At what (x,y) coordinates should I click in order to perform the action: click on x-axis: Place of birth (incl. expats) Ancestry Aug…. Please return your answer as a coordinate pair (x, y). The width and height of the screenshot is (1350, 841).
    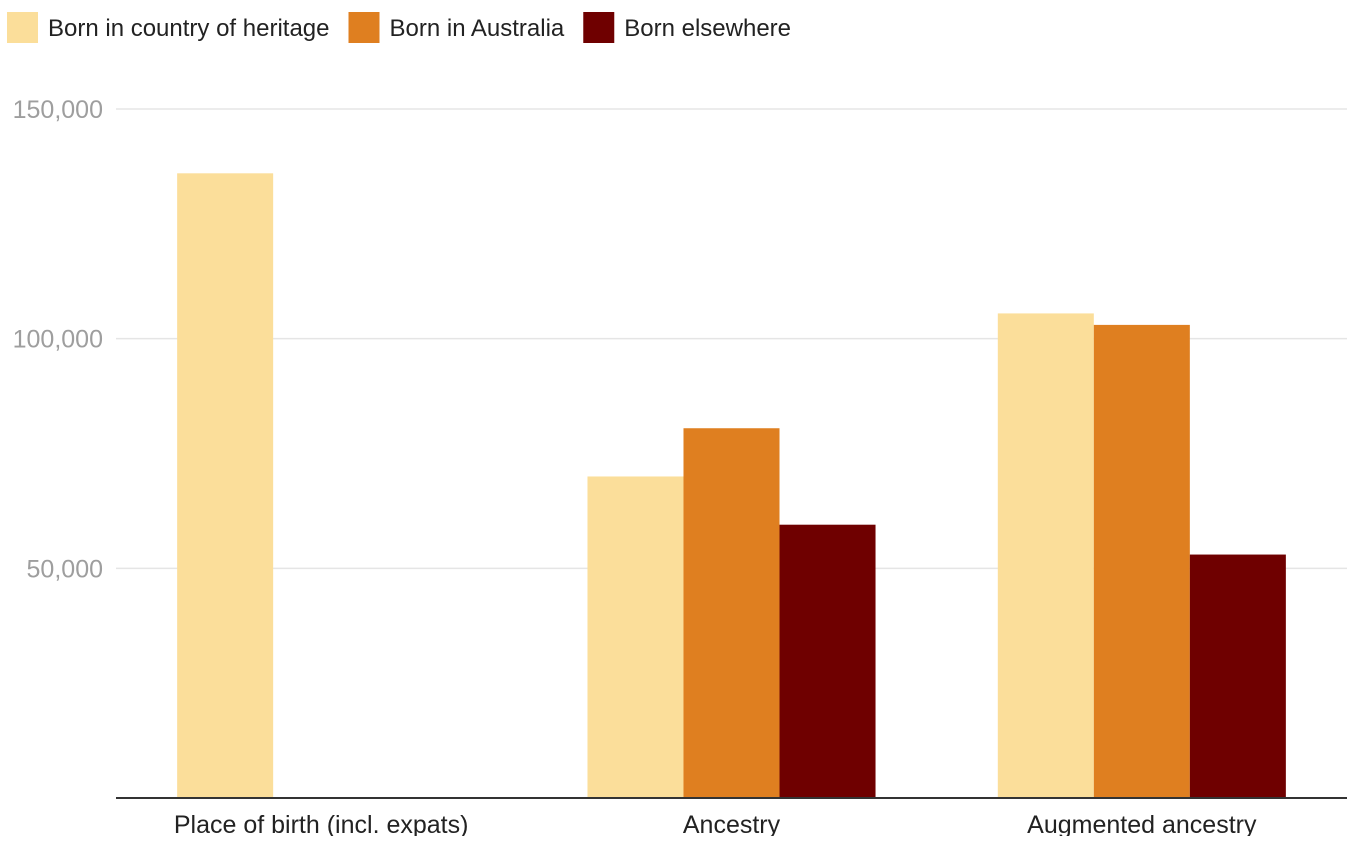
    Looking at the image, I should click on (731, 818).